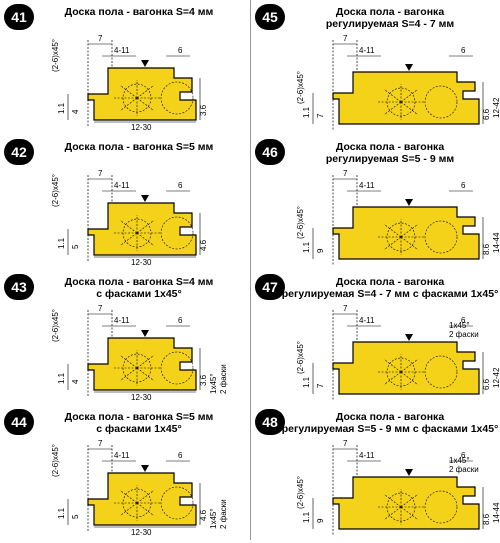  Describe the element at coordinates (270, 152) in the screenshot. I see `profile-number-badge: 46` at that location.